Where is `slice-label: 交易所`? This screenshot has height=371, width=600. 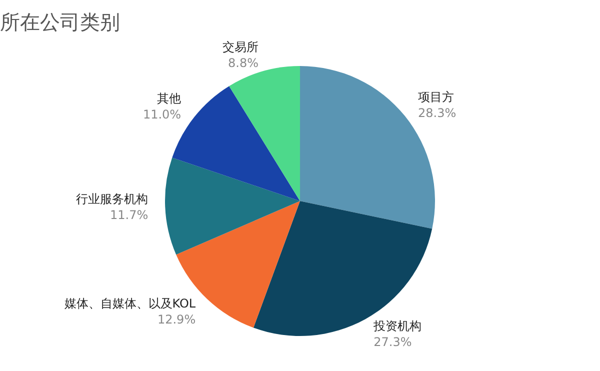 slice-label: 交易所 is located at coordinates (240, 47).